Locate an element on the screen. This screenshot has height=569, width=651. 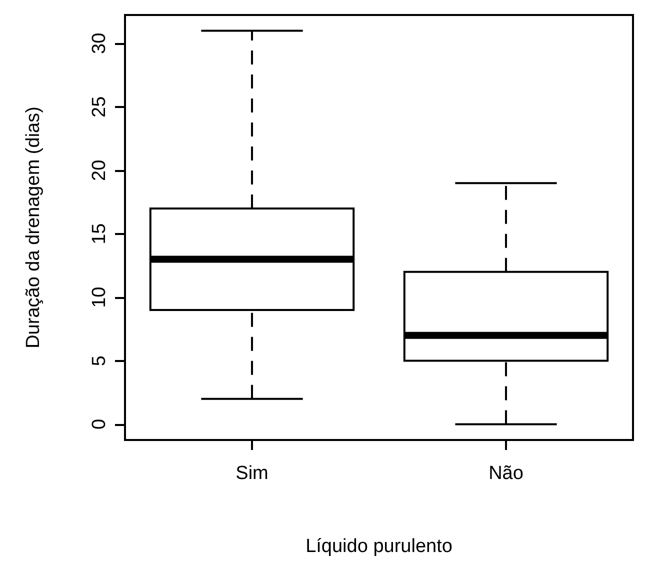
x-axis-title: Líquido purulento is located at coordinates (379, 546).